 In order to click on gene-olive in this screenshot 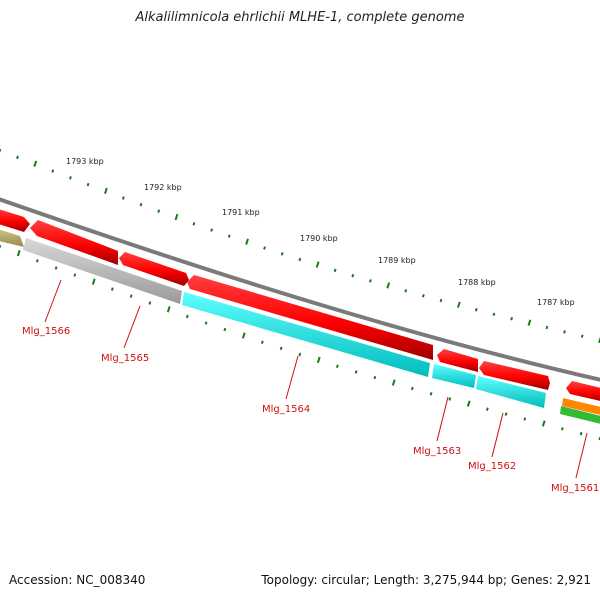, I will do `click(12, 238)`.